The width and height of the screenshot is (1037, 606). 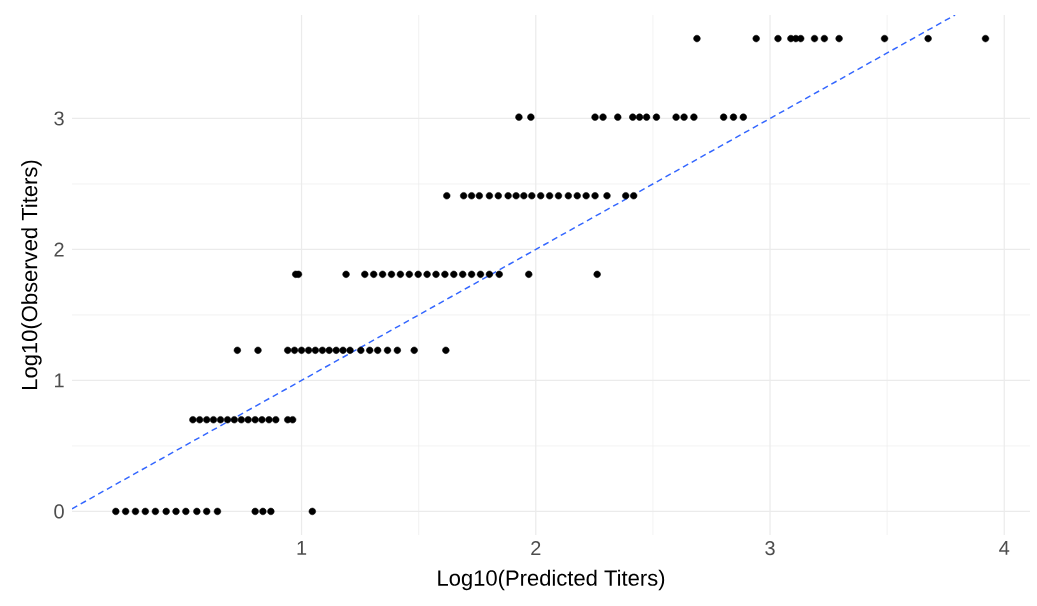 What do you see at coordinates (1004, 548) in the screenshot?
I see `x-tick-label: 4` at bounding box center [1004, 548].